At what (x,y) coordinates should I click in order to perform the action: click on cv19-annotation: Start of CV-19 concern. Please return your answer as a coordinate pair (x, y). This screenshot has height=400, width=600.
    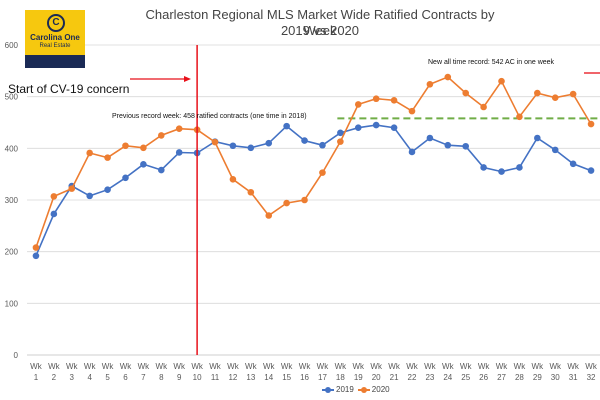
    Looking at the image, I should click on (69, 89).